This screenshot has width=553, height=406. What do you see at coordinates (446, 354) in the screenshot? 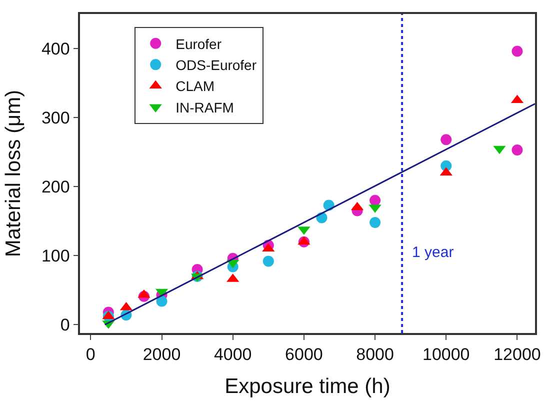
I see `x-tick-label: 10000` at bounding box center [446, 354].